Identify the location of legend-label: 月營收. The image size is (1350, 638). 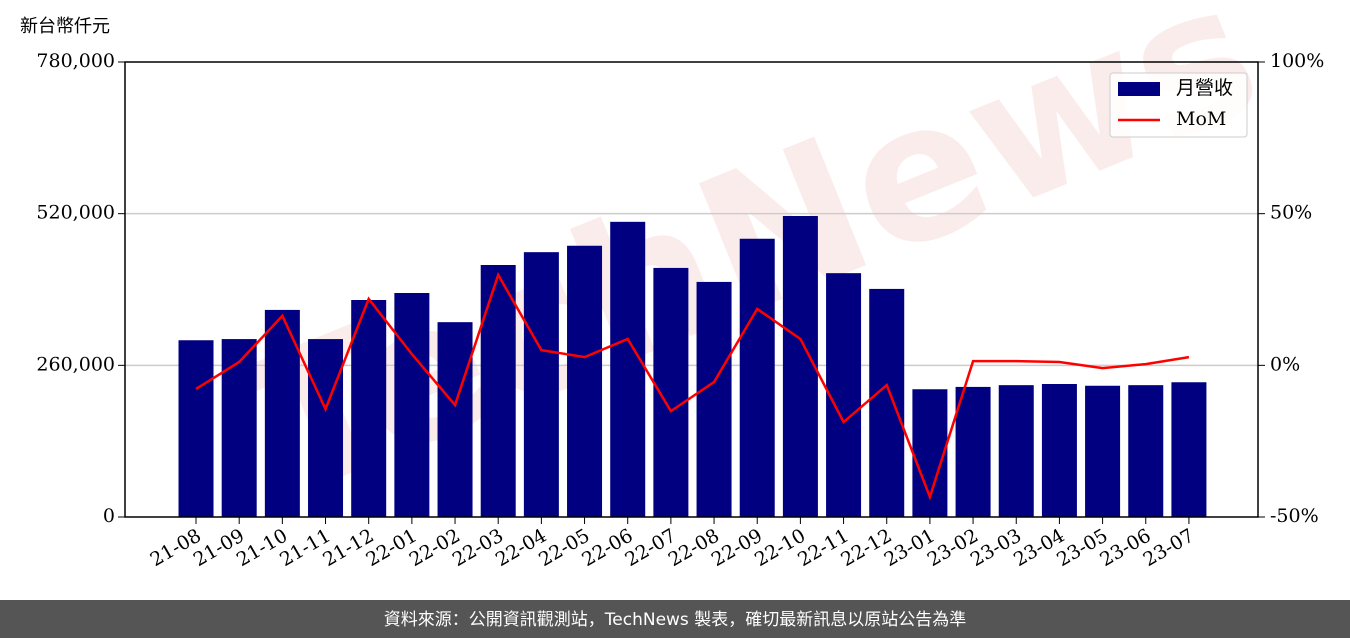
(1204, 88).